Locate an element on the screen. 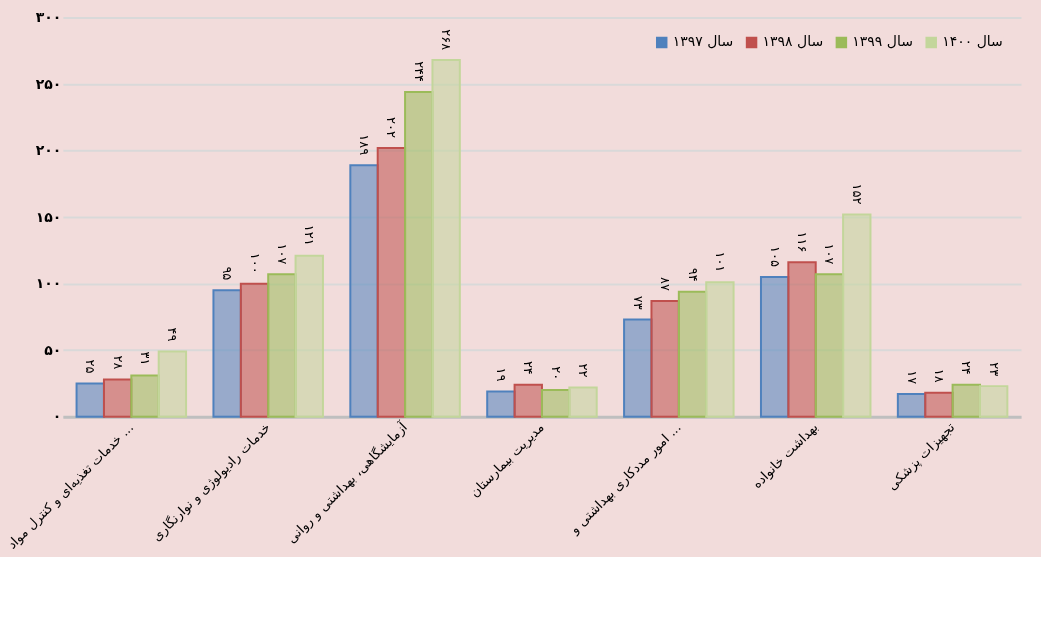 Image resolution: width=1041 pixels, height=639 pixels. data-label: ۲۸ is located at coordinates (118, 362).